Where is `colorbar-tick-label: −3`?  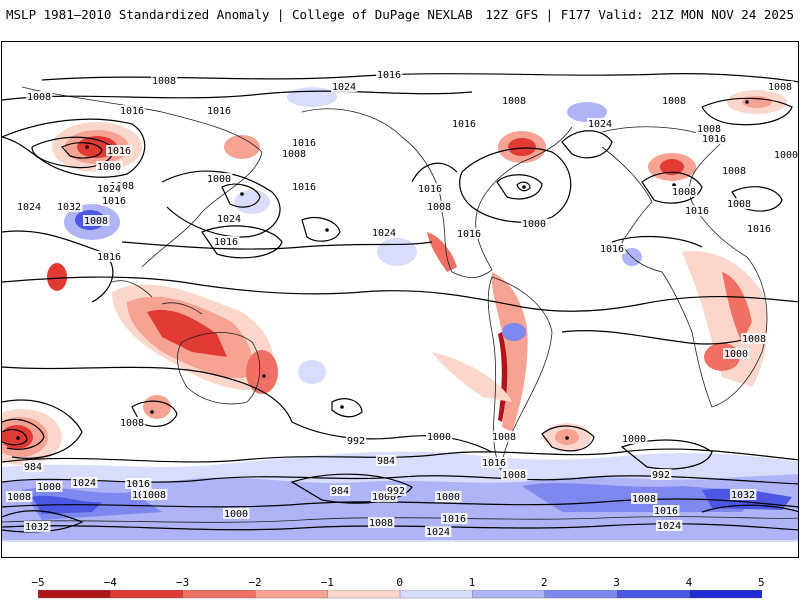 colorbar-tick-label: −3 is located at coordinates (183, 582).